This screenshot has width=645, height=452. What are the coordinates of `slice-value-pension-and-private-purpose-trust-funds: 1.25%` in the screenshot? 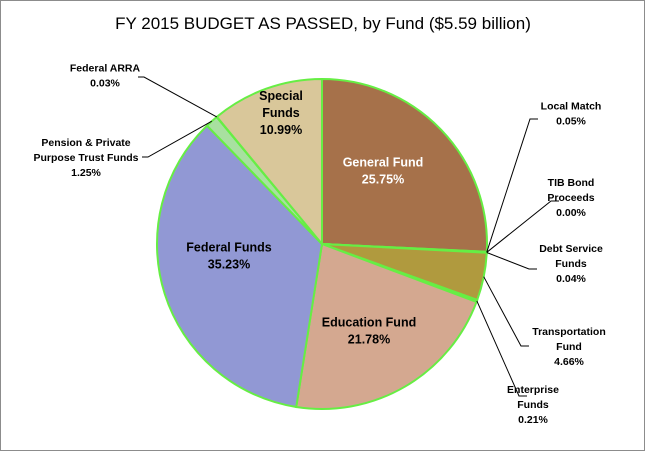 It's located at (86, 173).